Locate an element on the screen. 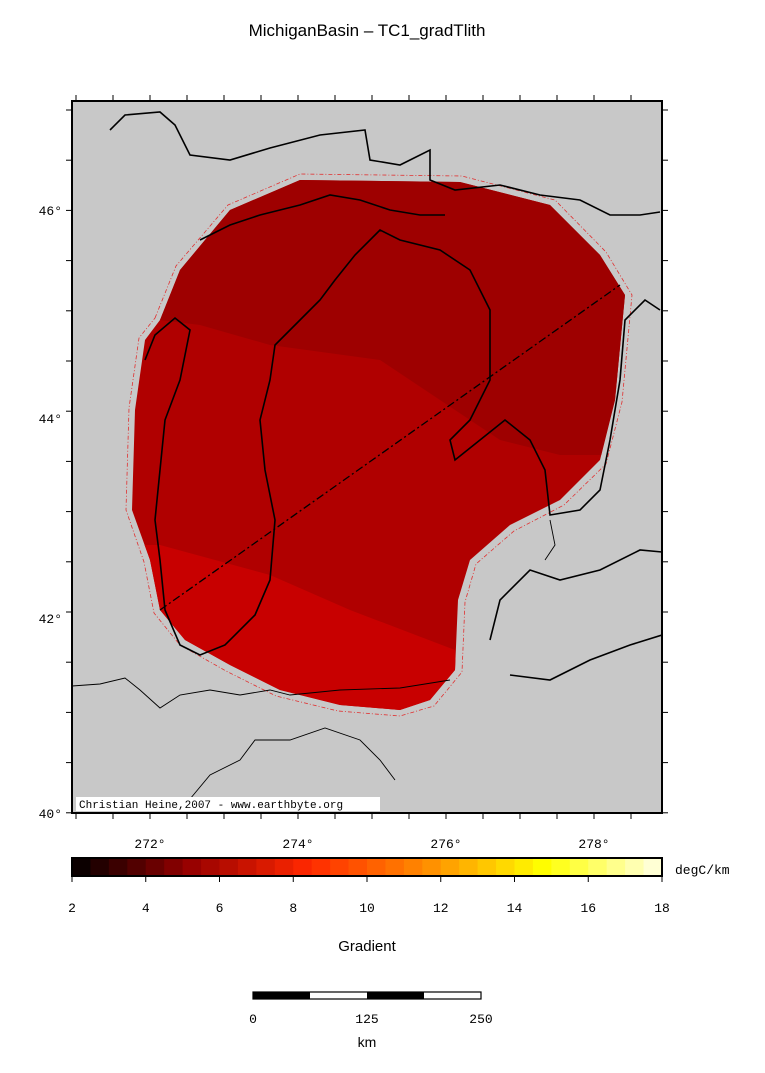 This screenshot has width=765, height=1073. colorbar-tick-label: 12 is located at coordinates (441, 908).